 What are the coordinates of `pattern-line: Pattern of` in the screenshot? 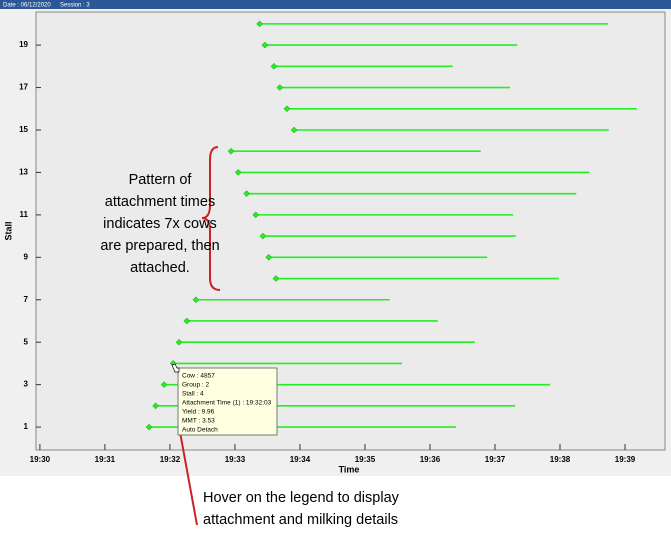 It's located at (161, 180).